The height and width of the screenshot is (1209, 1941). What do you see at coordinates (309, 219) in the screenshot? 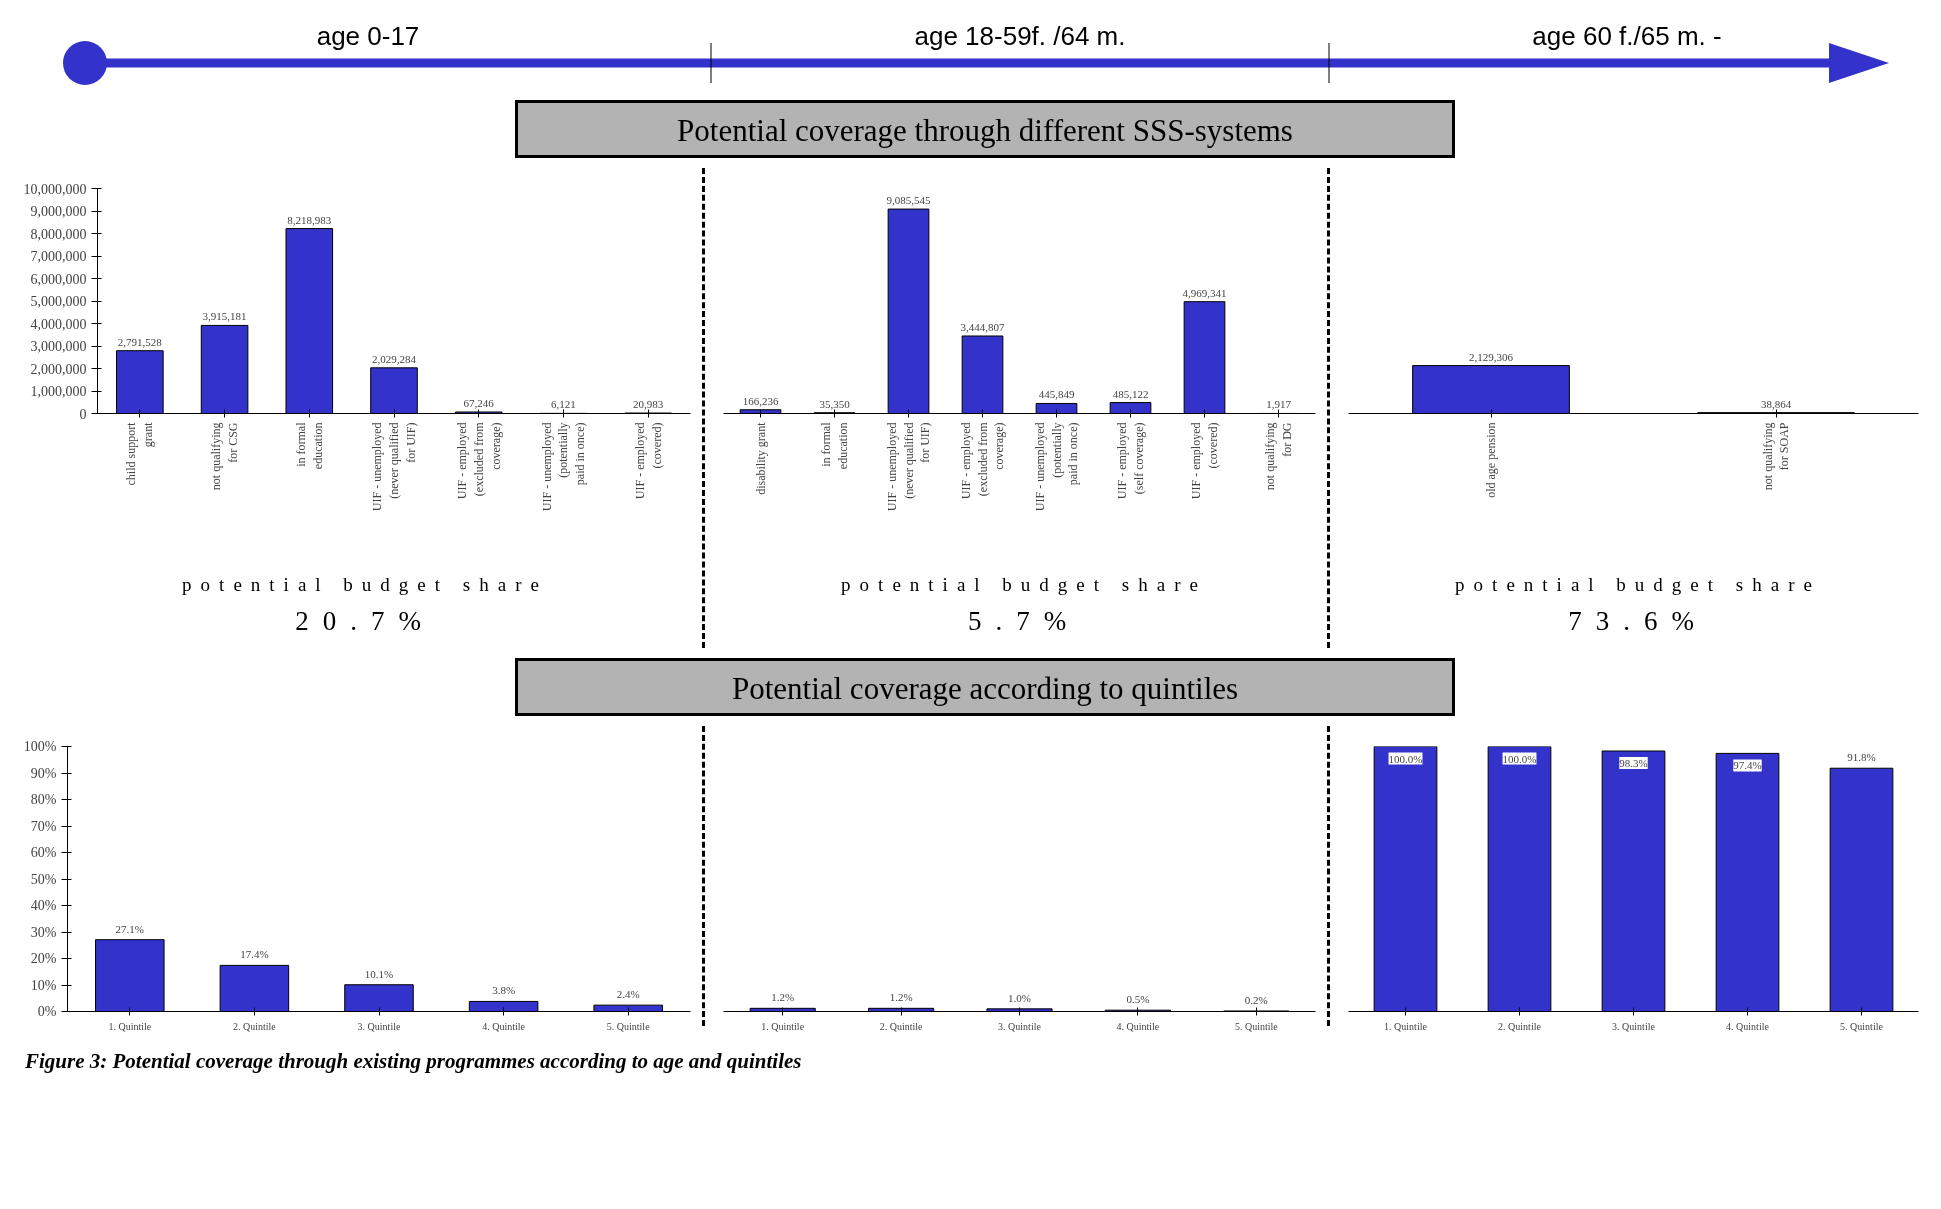
I see `data-label: 8,218,983` at bounding box center [309, 219].